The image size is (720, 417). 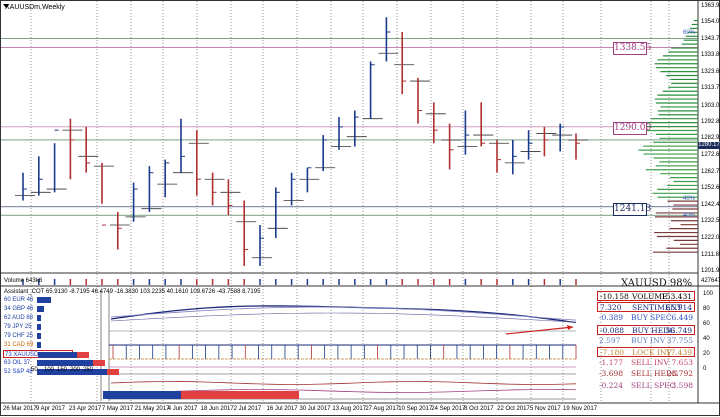 I want to click on legend-row: 73 XAUUSD, so click(x=46, y=354).